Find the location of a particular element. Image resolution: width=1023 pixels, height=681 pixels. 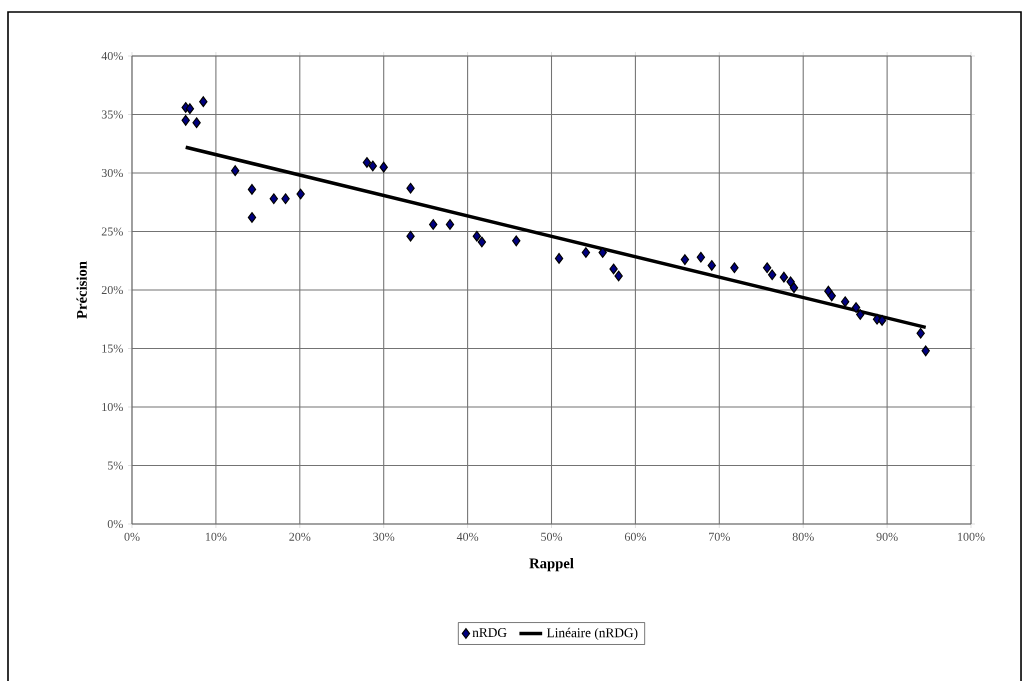

legend-label: nRDG is located at coordinates (489, 633).